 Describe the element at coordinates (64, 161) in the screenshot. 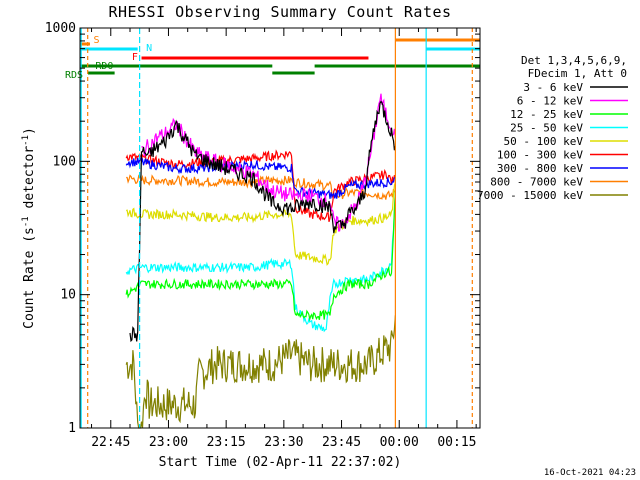

I see `y-tick-label: 100` at that location.